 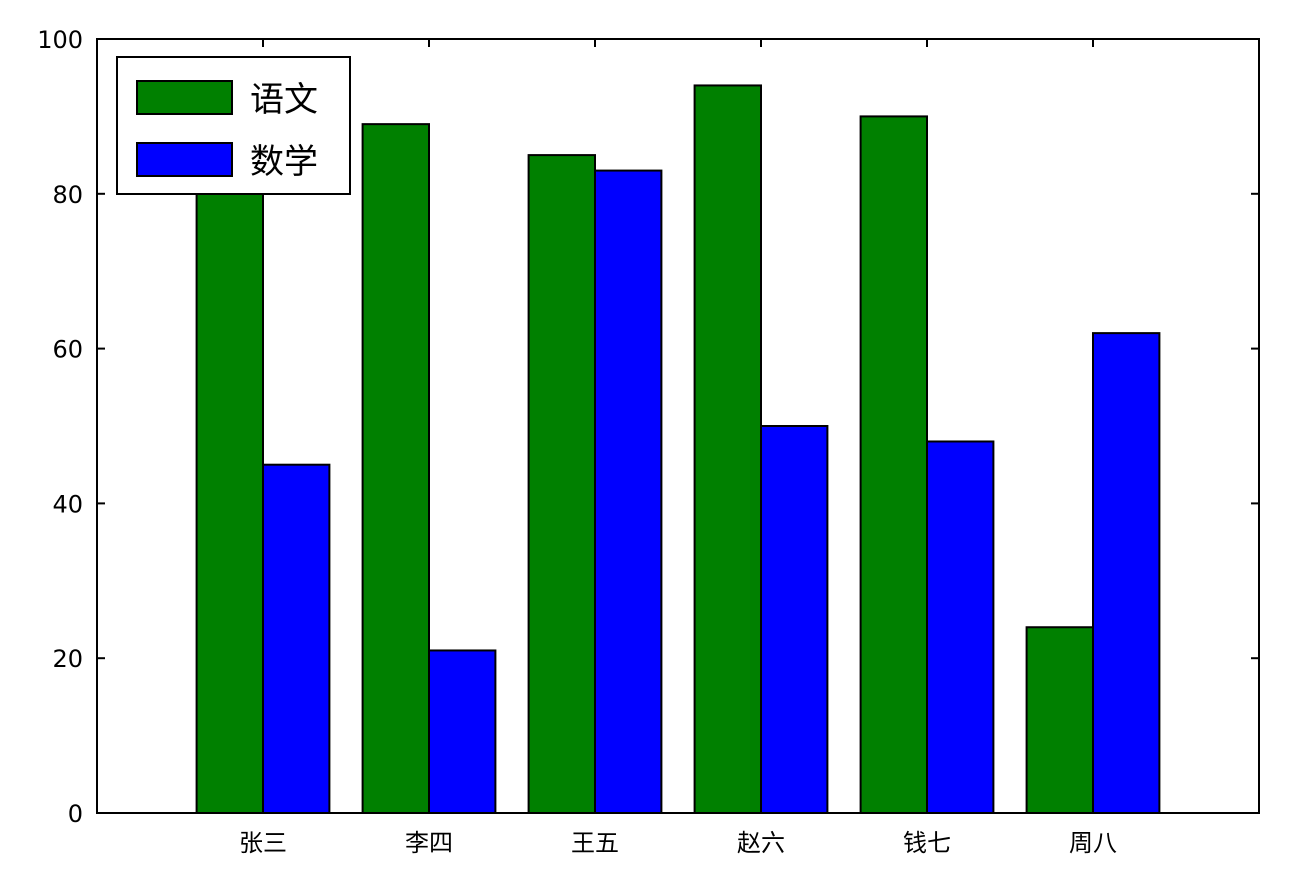 I want to click on y-tick-label: 40, so click(x=67, y=504).